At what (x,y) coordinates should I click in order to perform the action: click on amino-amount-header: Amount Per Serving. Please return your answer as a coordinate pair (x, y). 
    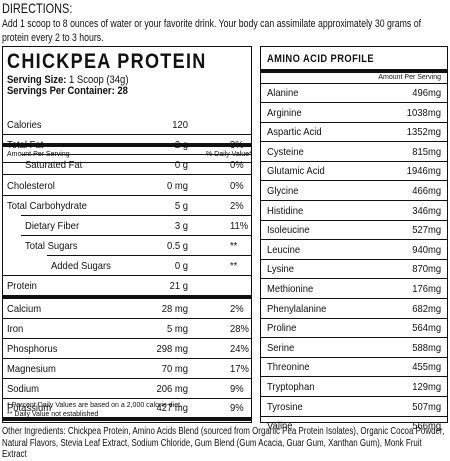
    Looking at the image, I should click on (409, 77).